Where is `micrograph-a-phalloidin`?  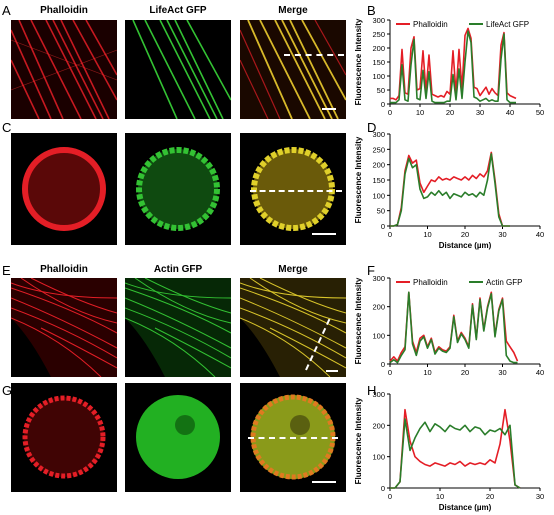 micrograph-a-phalloidin is located at coordinates (64, 69).